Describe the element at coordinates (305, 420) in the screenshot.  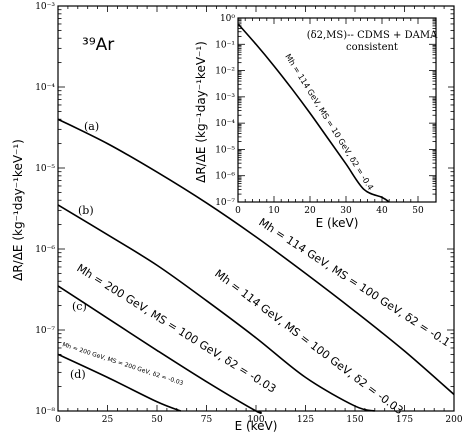
I see `main-x-tick-label: 125` at that location.